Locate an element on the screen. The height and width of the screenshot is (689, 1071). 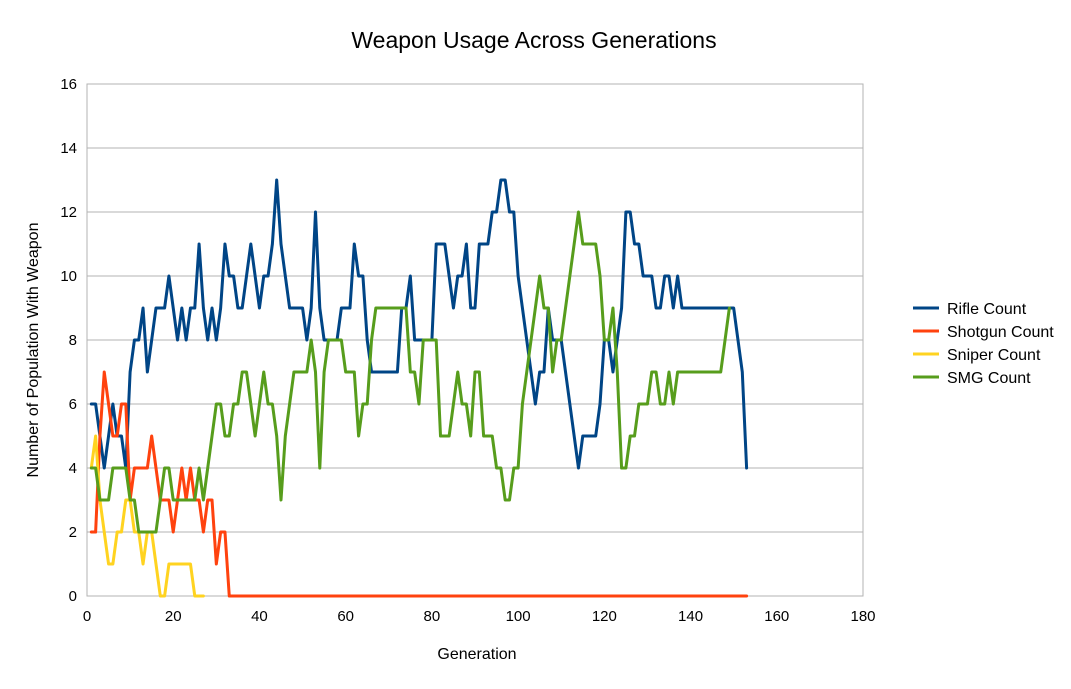
y-tick-label: 14 is located at coordinates (68, 148).